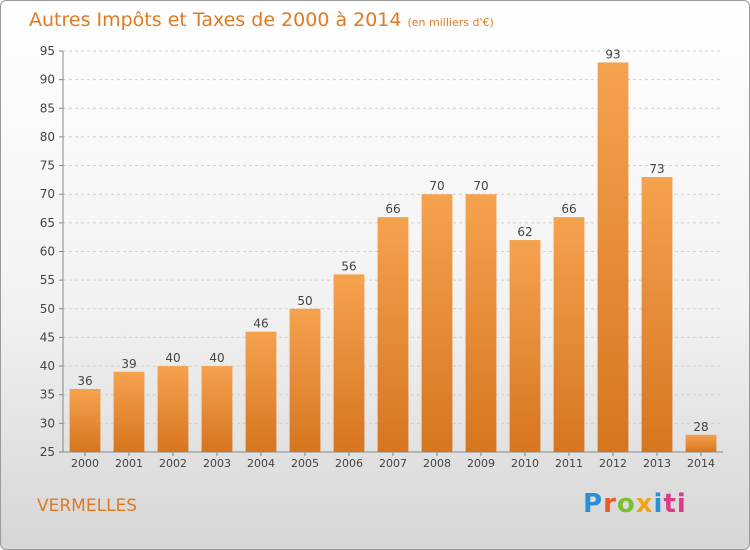  What do you see at coordinates (569, 334) in the screenshot?
I see `bar-2011` at bounding box center [569, 334].